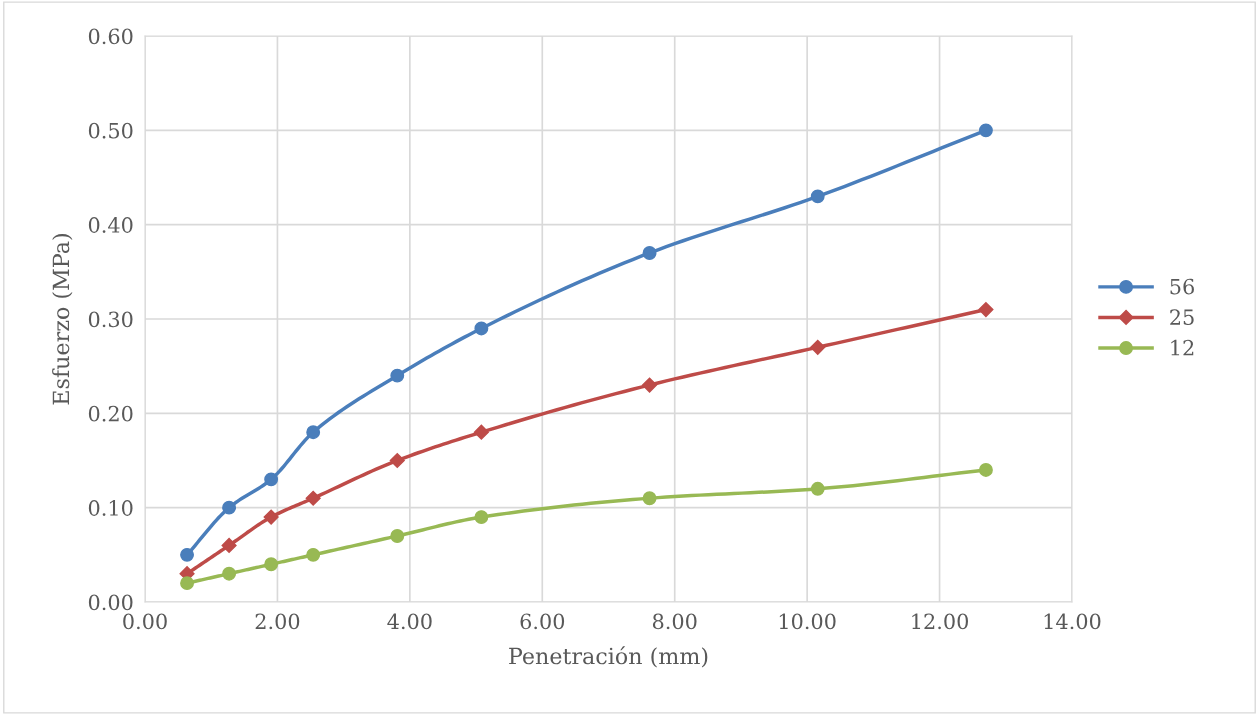  What do you see at coordinates (145, 621) in the screenshot?
I see `x-tick-label: 0.00` at bounding box center [145, 621].